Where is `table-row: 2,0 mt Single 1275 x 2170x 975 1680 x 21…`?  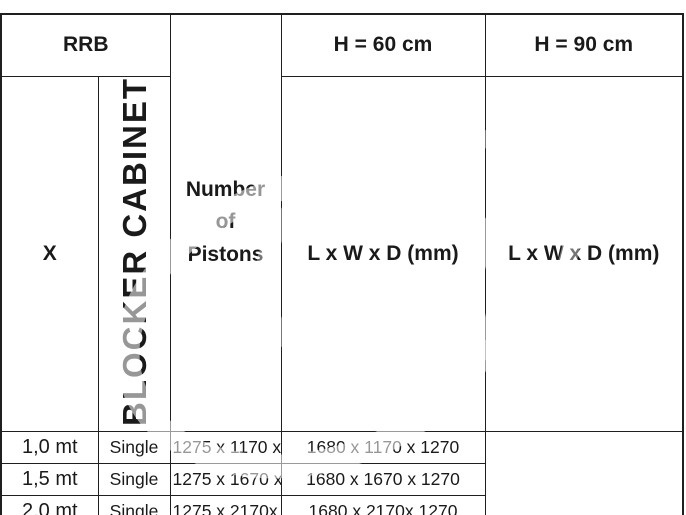 table-row: 2,0 mt Single 1275 x 2170x 975 1680 x 21… is located at coordinates (341, 504).